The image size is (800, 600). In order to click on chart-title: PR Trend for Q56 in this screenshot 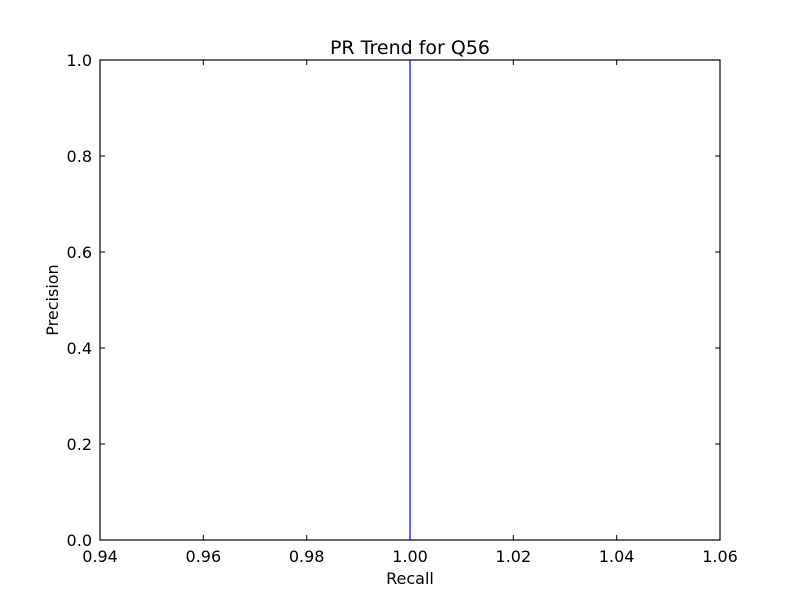, I will do `click(410, 48)`.